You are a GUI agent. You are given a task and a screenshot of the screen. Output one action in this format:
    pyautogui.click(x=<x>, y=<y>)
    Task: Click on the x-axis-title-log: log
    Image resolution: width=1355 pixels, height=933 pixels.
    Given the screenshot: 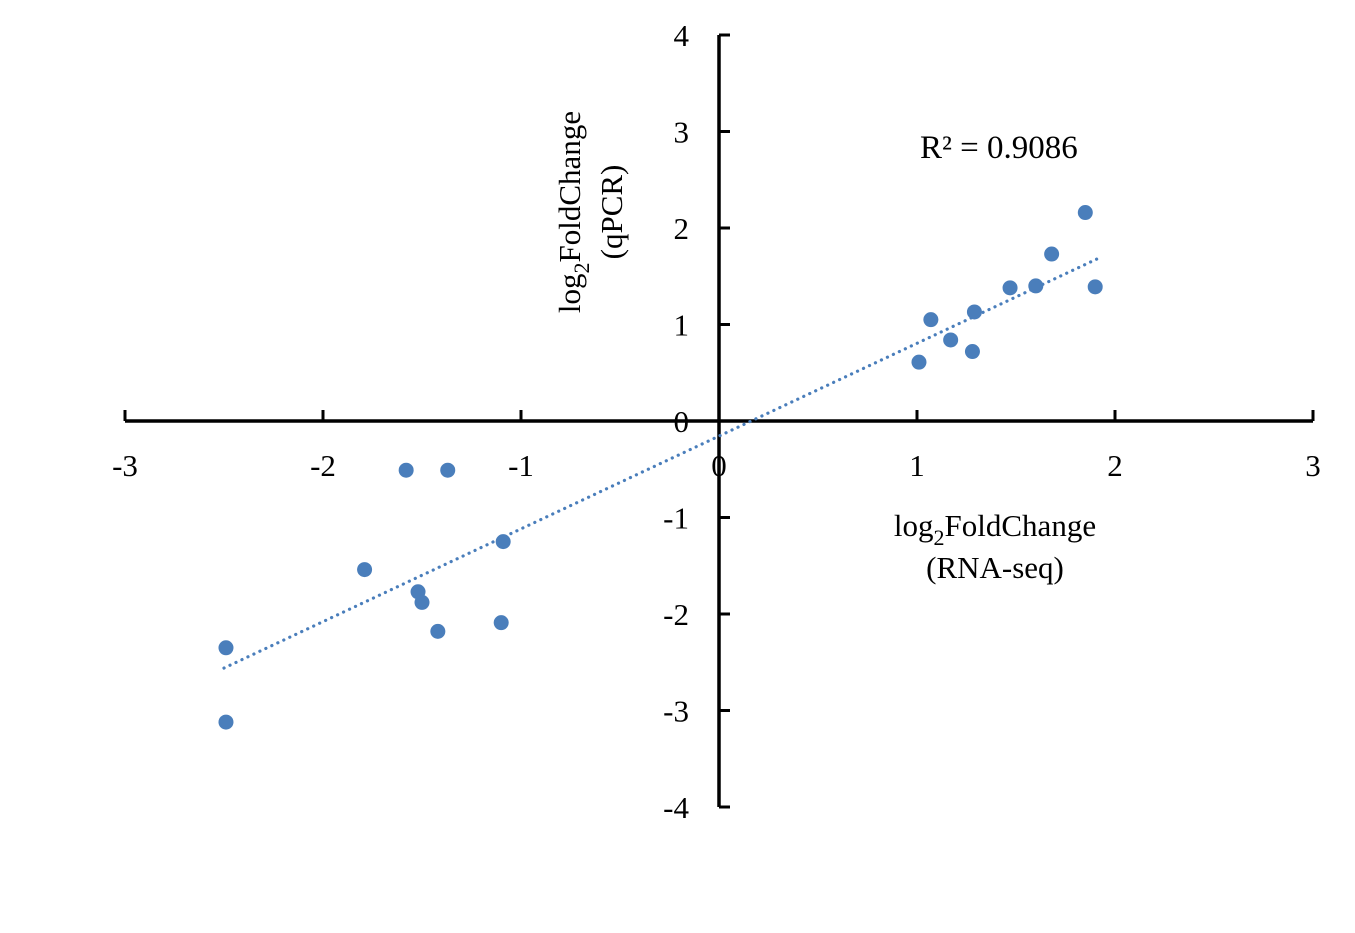 What is the action you would take?
    pyautogui.click(x=914, y=525)
    